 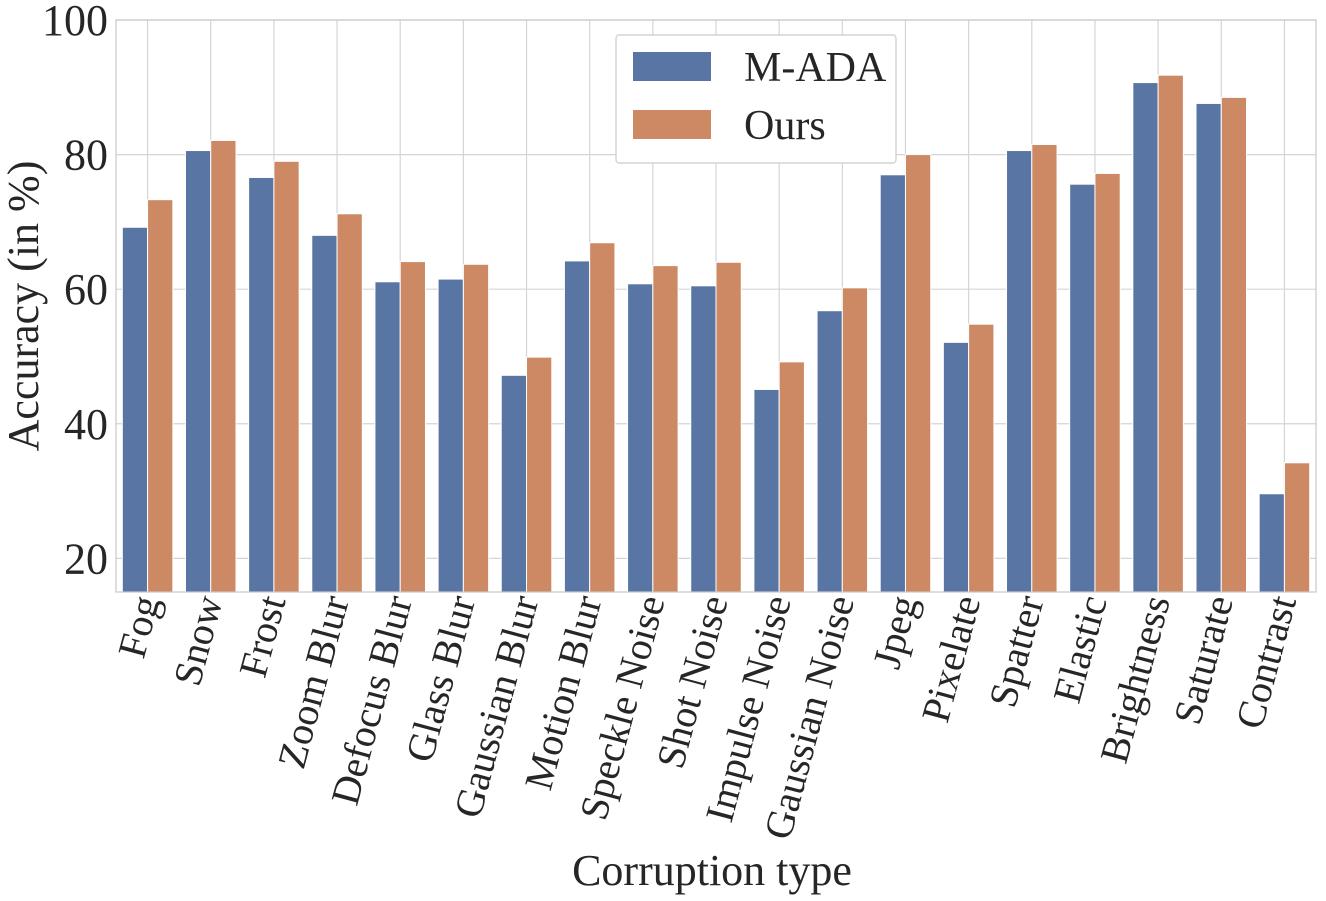 What do you see at coordinates (829, 451) in the screenshot?
I see `bar-m-ada-gaussian-noise` at bounding box center [829, 451].